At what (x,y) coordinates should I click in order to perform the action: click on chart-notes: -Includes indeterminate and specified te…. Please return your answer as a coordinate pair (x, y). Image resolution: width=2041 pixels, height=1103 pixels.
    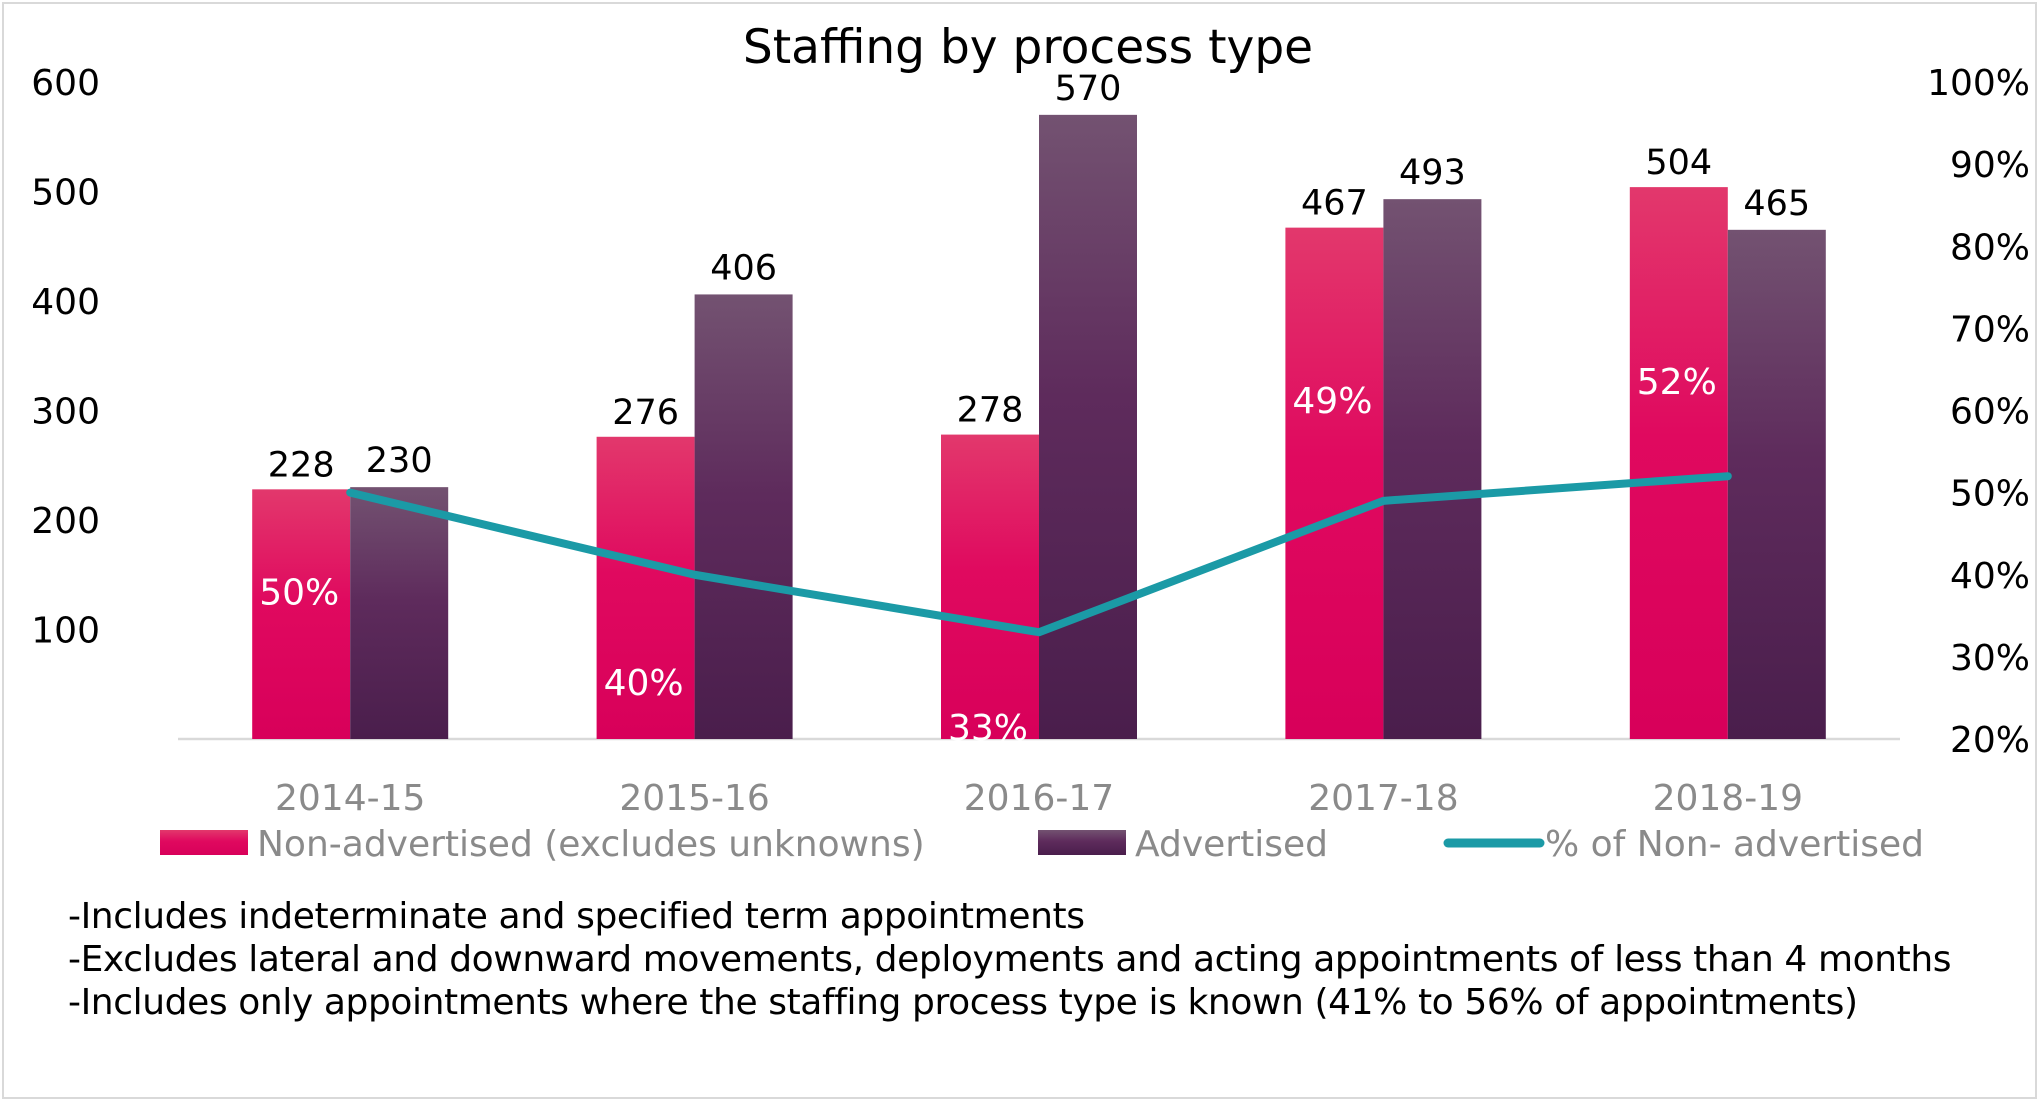
    Looking at the image, I should click on (1010, 959).